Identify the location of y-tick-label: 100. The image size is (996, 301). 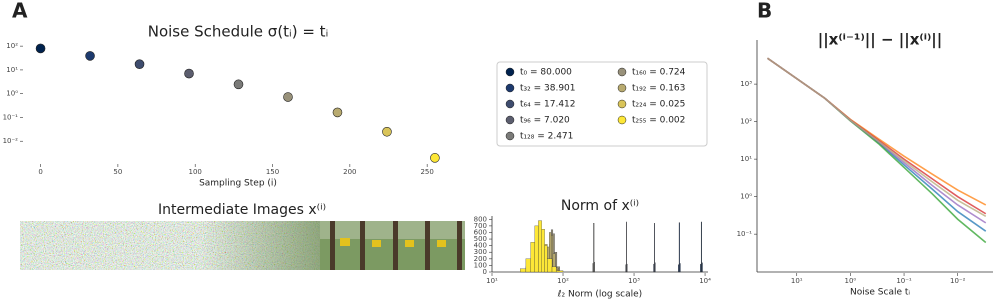
(480, 265).